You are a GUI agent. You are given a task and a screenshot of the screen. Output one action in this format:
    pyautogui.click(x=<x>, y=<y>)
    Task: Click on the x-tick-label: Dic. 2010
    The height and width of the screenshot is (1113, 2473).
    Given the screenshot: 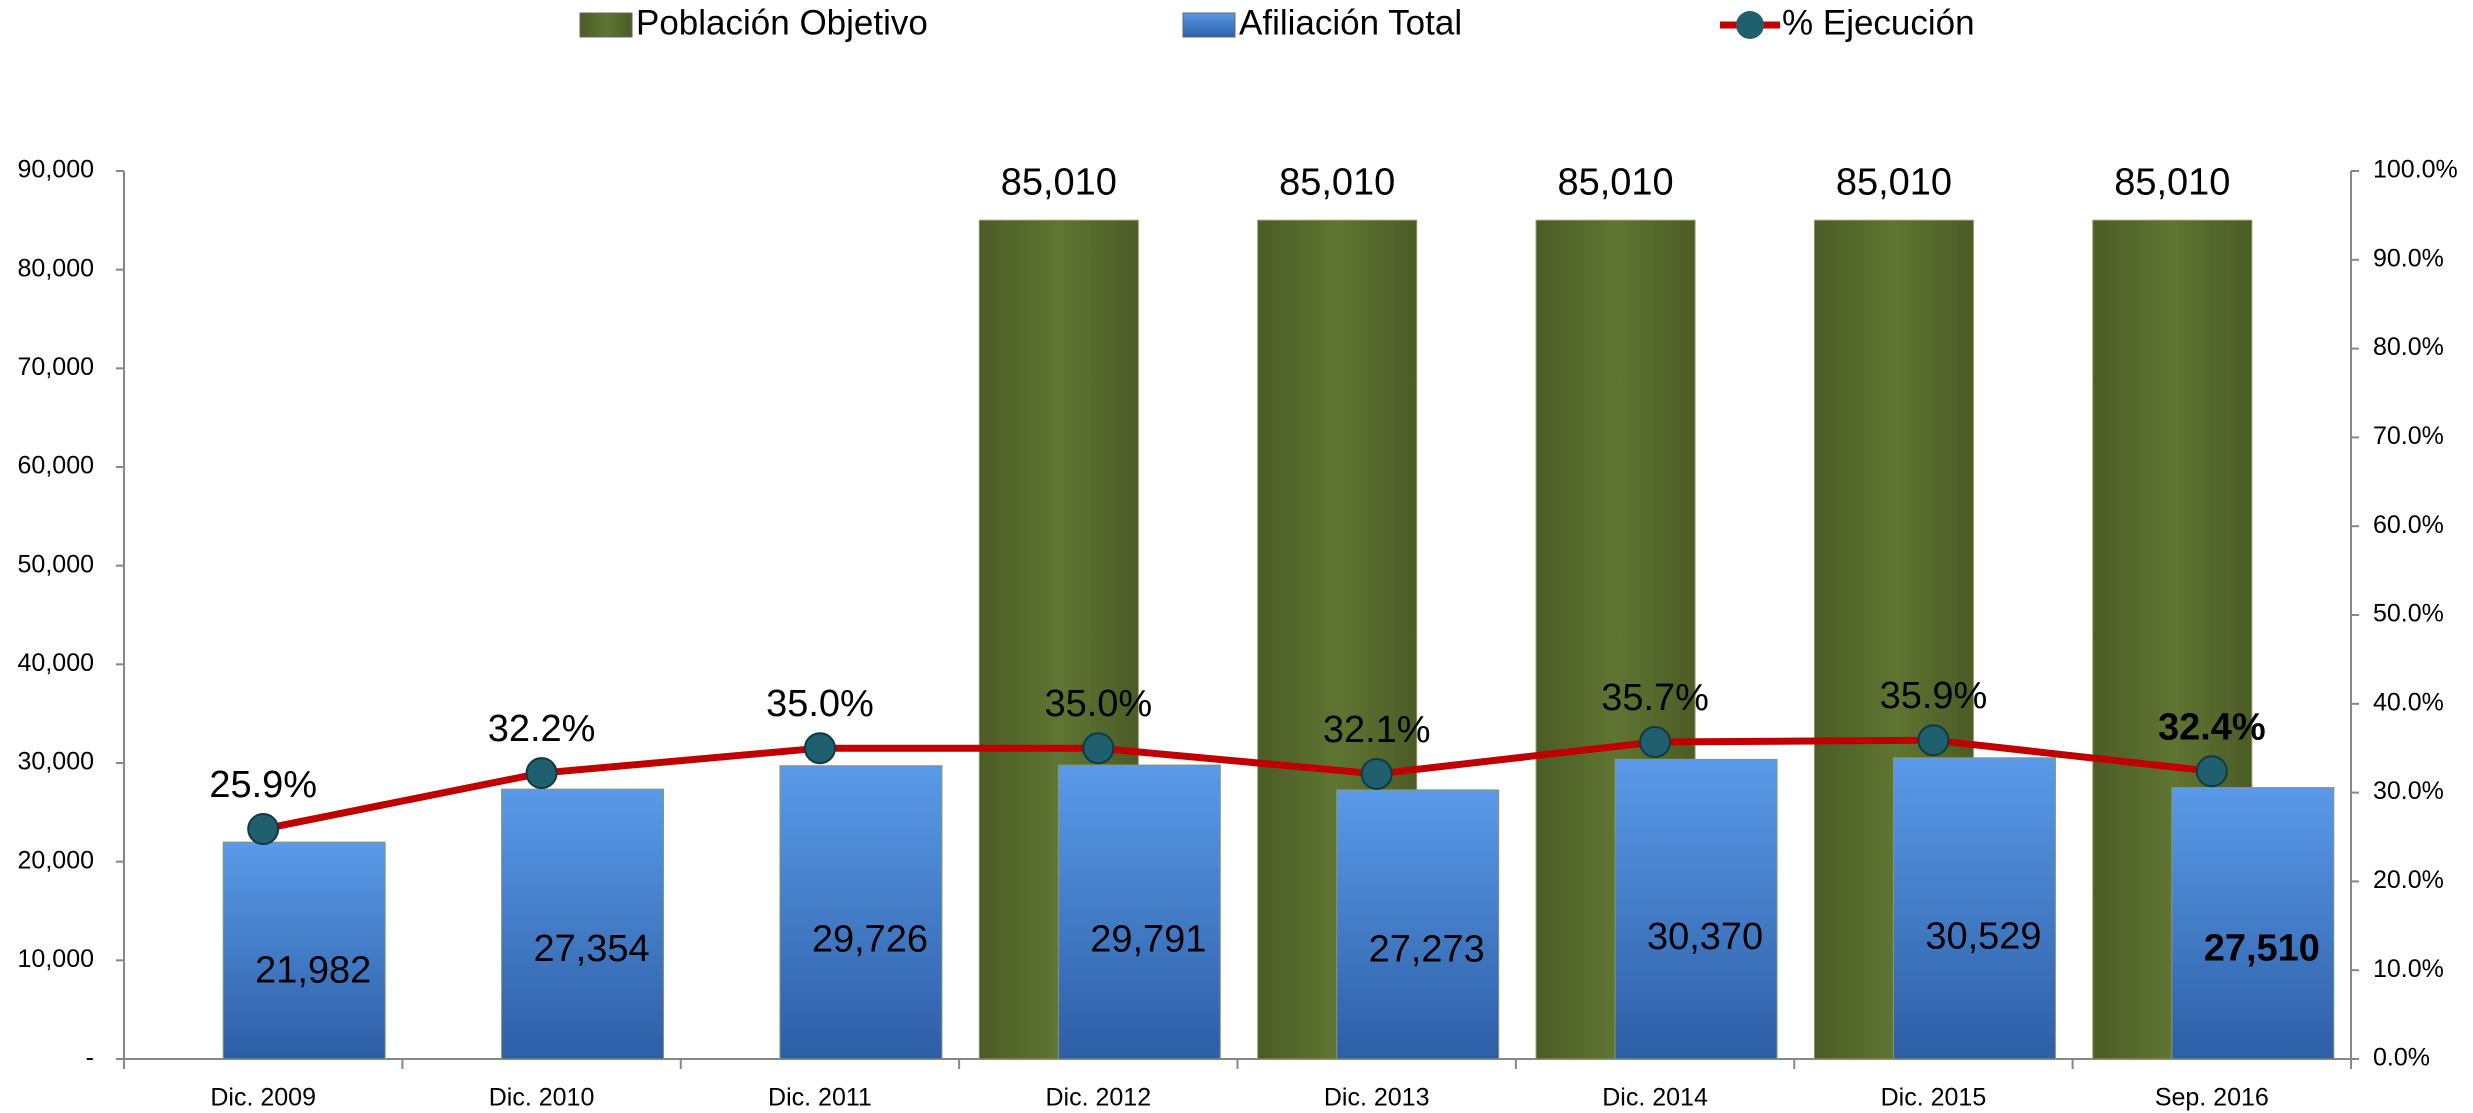 What is the action you would take?
    pyautogui.click(x=542, y=1098)
    